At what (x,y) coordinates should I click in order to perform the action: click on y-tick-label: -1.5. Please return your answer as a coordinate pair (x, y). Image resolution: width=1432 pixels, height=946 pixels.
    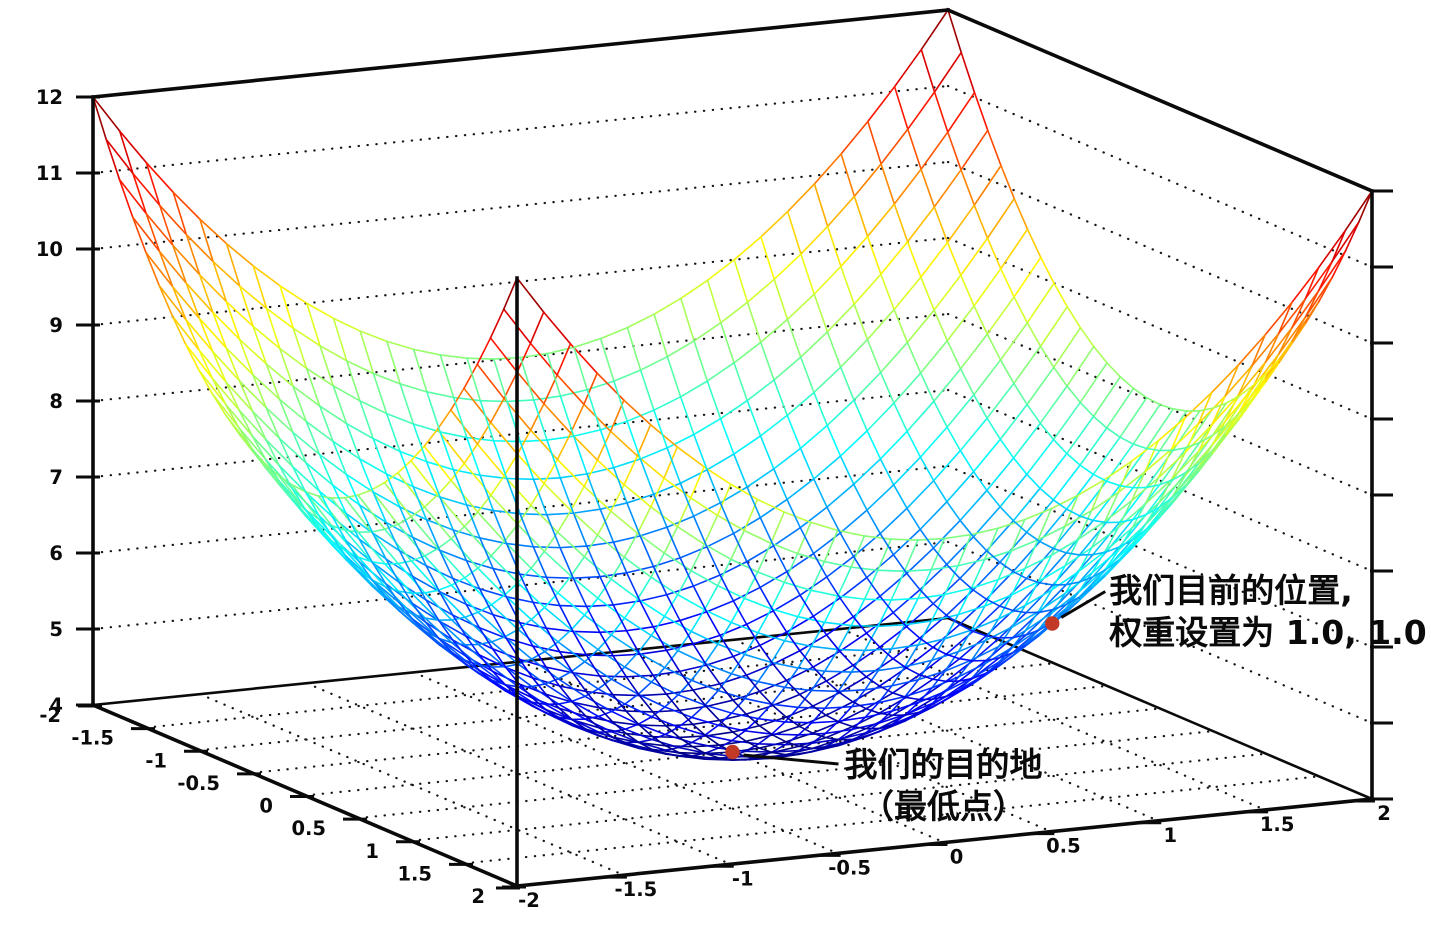
    Looking at the image, I should click on (636, 889).